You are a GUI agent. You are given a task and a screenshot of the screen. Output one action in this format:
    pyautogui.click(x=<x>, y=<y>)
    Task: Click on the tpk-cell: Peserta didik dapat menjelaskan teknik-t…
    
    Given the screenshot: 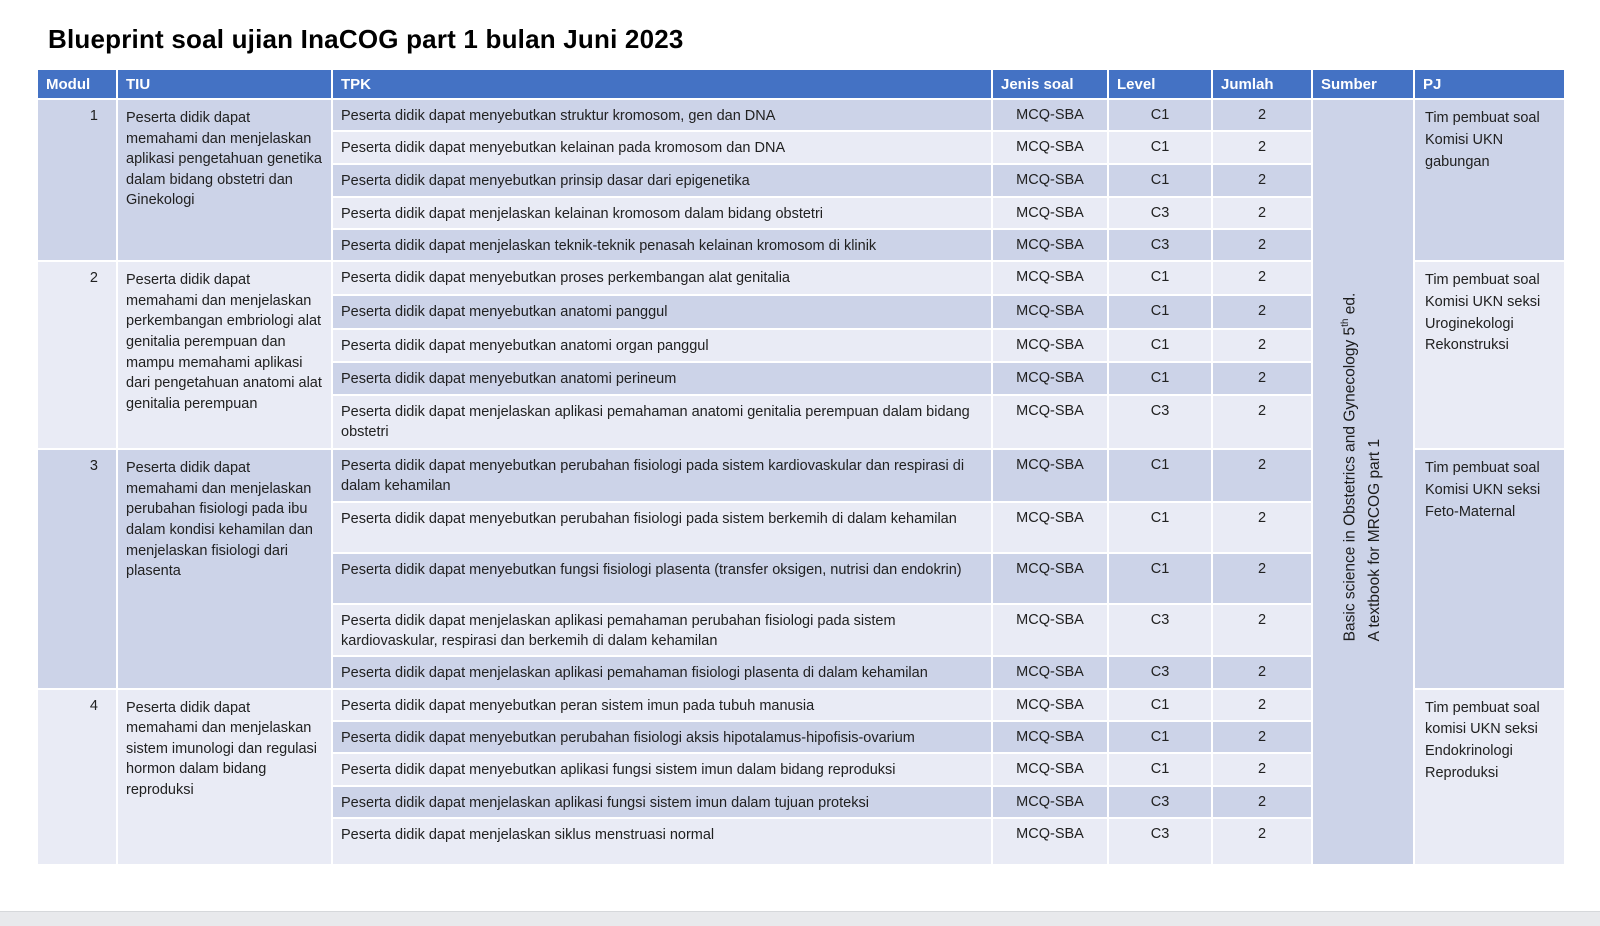 What is the action you would take?
    pyautogui.click(x=662, y=245)
    